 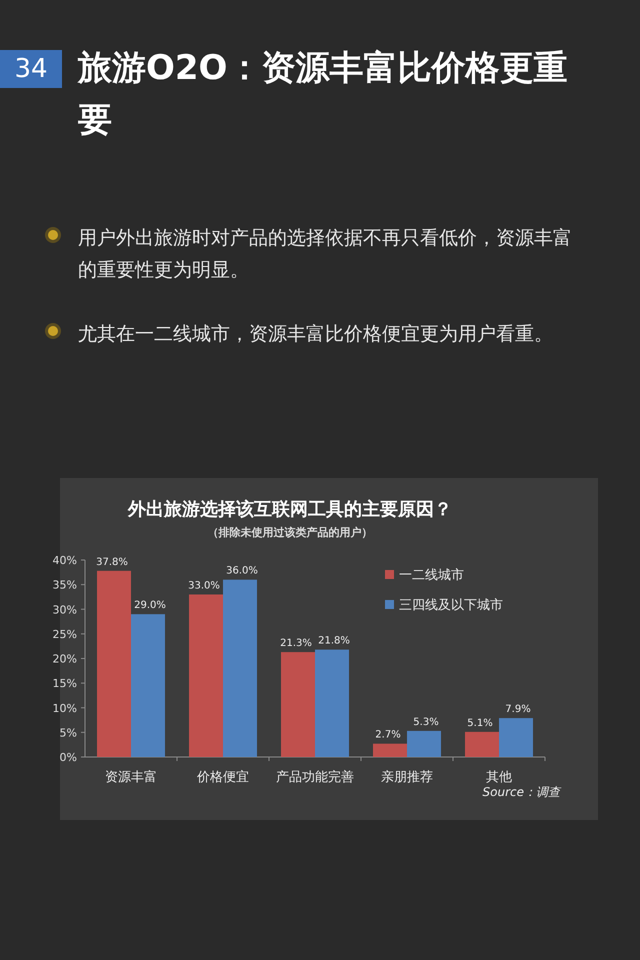 What do you see at coordinates (480, 723) in the screenshot?
I see `data-label: 5.1%` at bounding box center [480, 723].